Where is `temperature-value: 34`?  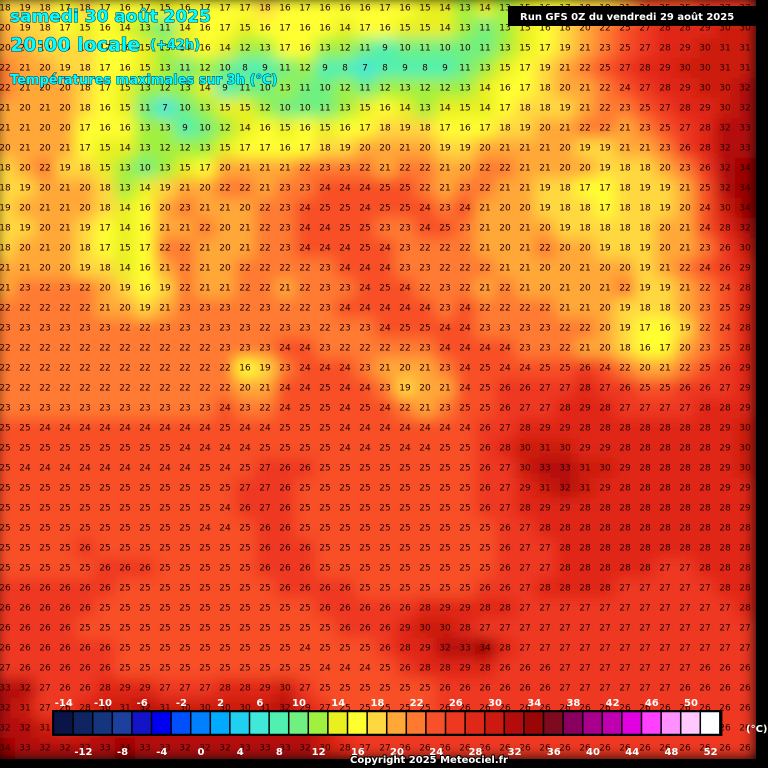
temperature-value: 34 is located at coordinates (5, 749).